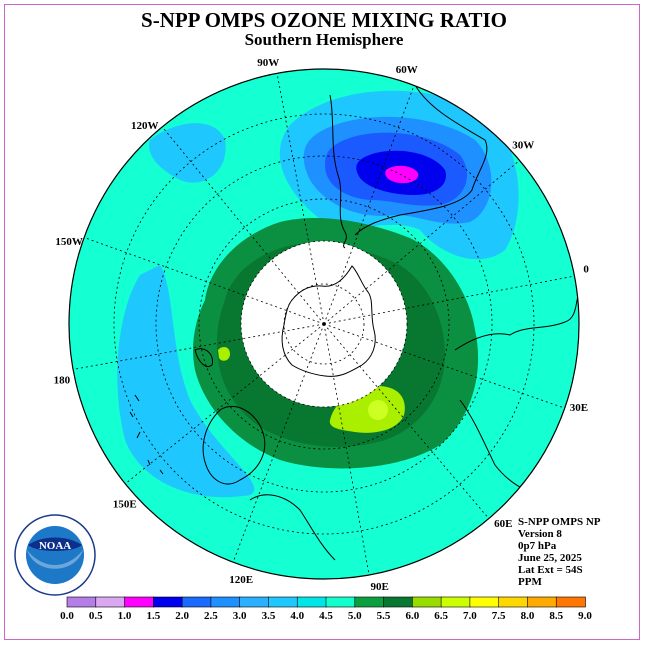 The height and width of the screenshot is (648, 648). What do you see at coordinates (585, 616) in the screenshot?
I see `colorbar-tick-label: 9.0` at bounding box center [585, 616].